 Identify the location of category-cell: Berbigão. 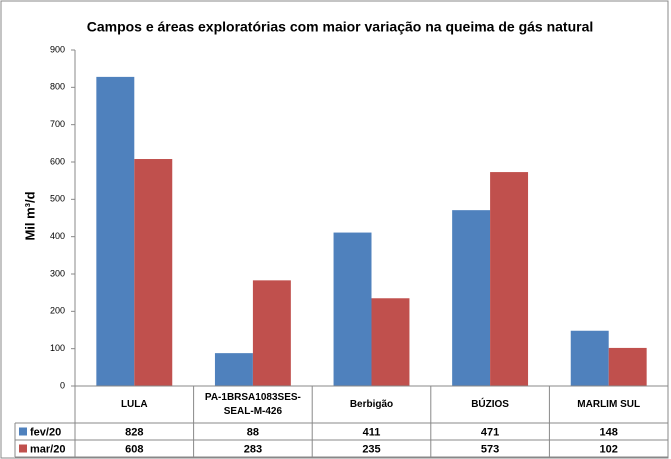
(371, 404).